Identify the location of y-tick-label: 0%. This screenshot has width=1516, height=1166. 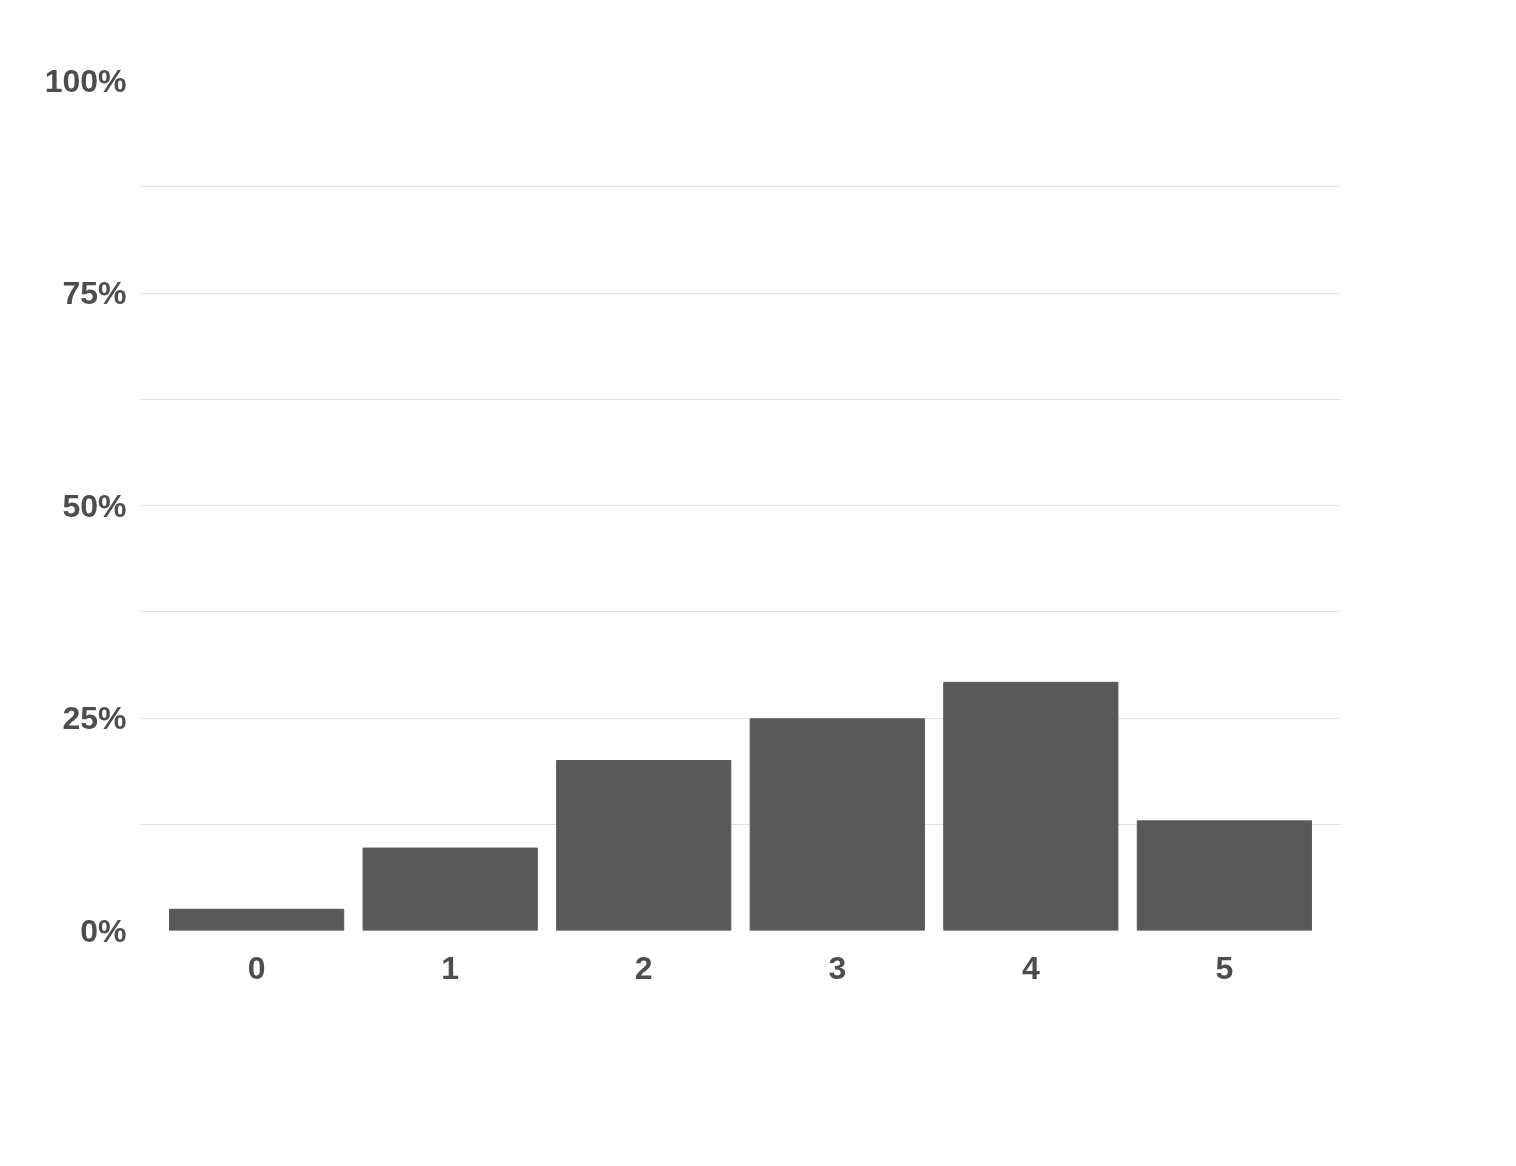
(103, 930).